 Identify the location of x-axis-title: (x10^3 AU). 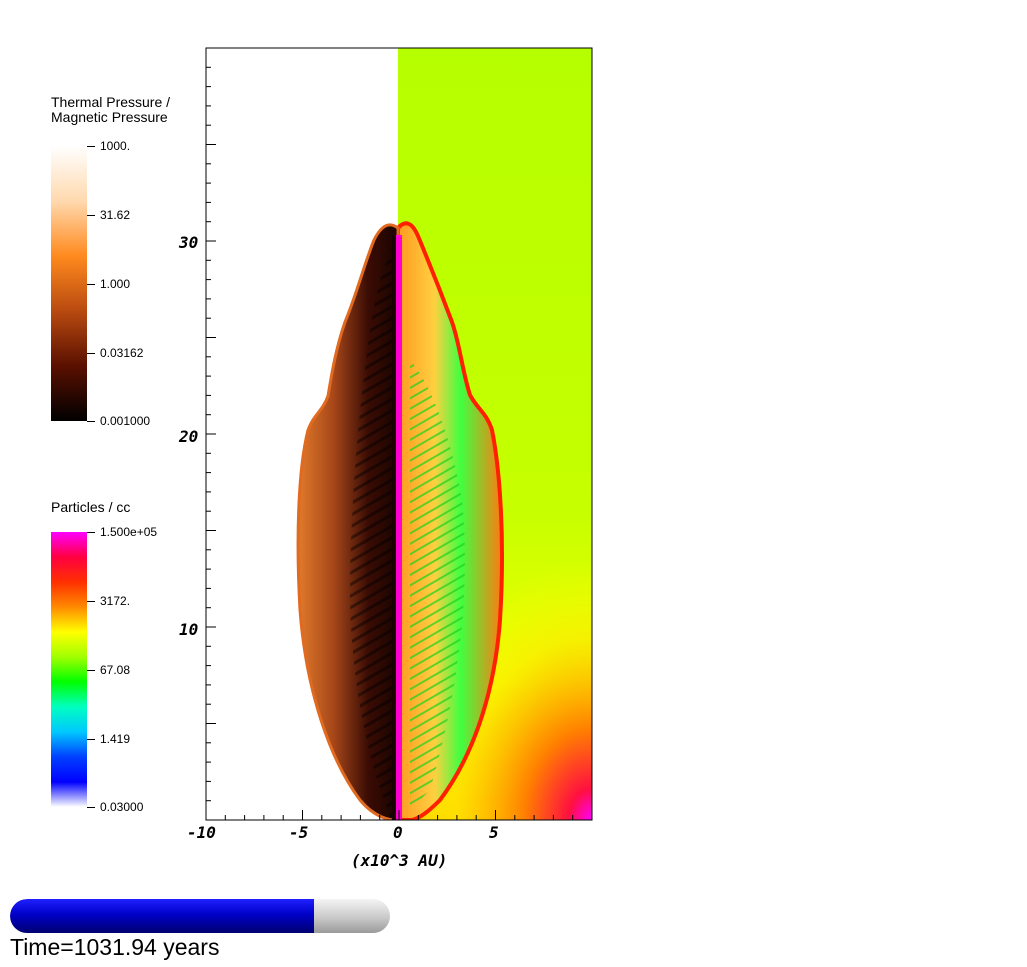
(399, 860).